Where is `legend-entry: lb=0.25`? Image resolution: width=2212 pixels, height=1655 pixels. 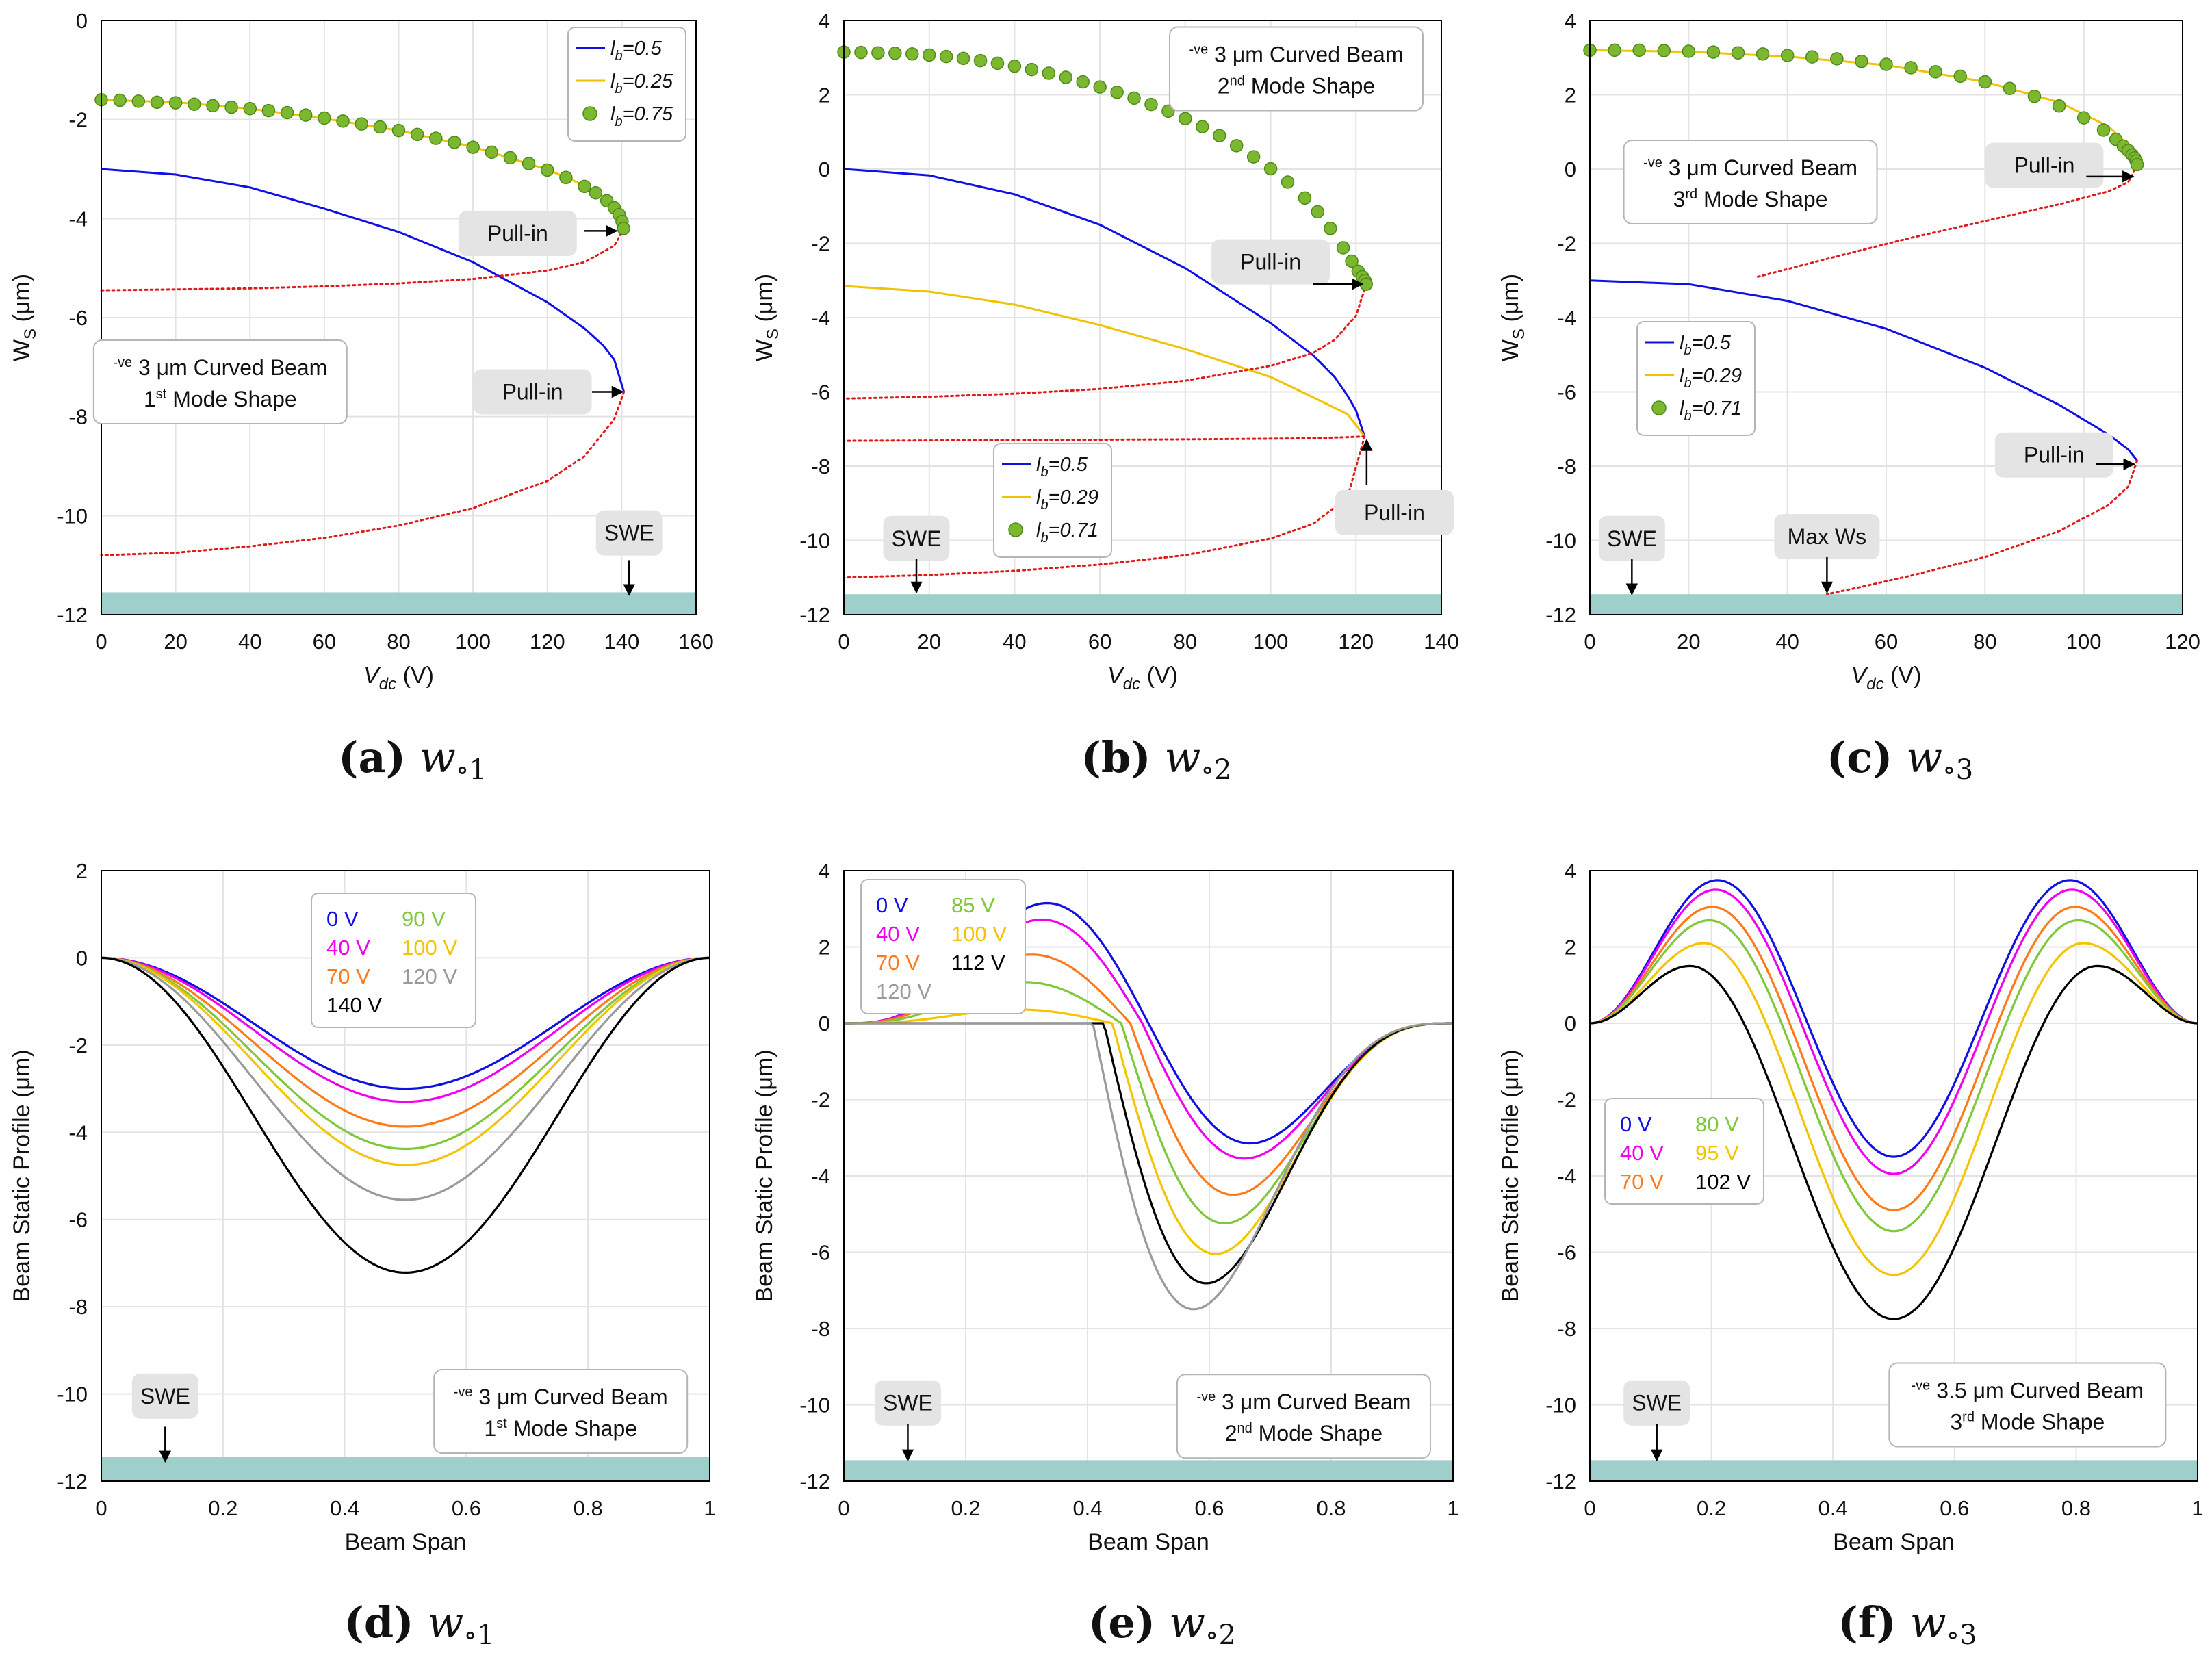 legend-entry: lb=0.25 is located at coordinates (642, 83).